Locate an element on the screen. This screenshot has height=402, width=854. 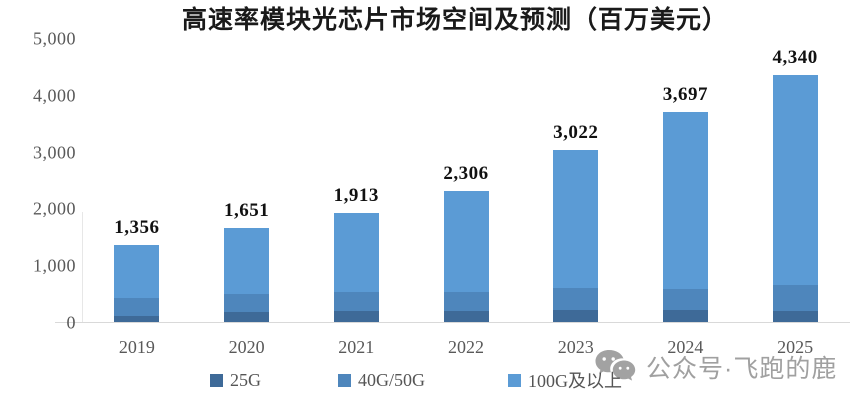
bar-segment-40G/50G-2019 is located at coordinates (137, 307).